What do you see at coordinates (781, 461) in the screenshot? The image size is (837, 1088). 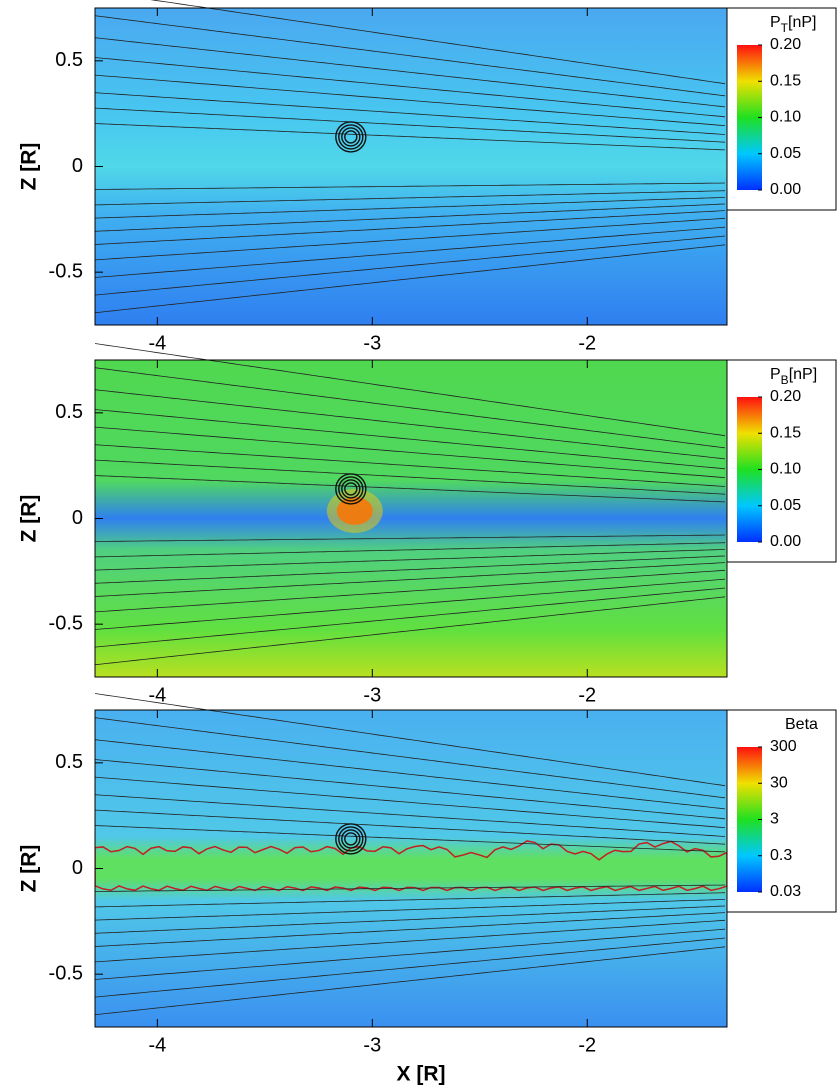 I see `colorbar: PB[nP] 0.00 0.05 0.10 0.15 0.20` at bounding box center [781, 461].